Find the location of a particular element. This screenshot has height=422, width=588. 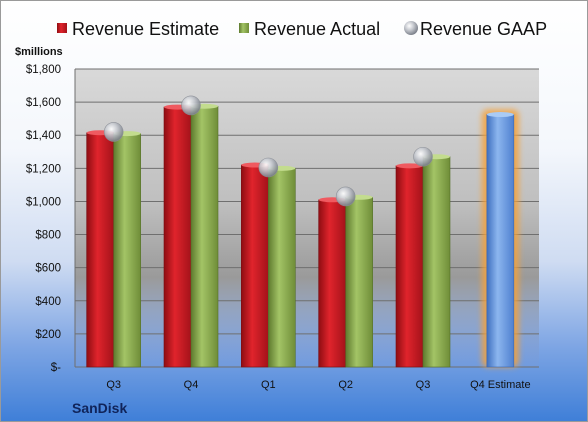

y-tick-label: $600 is located at coordinates (48, 269).